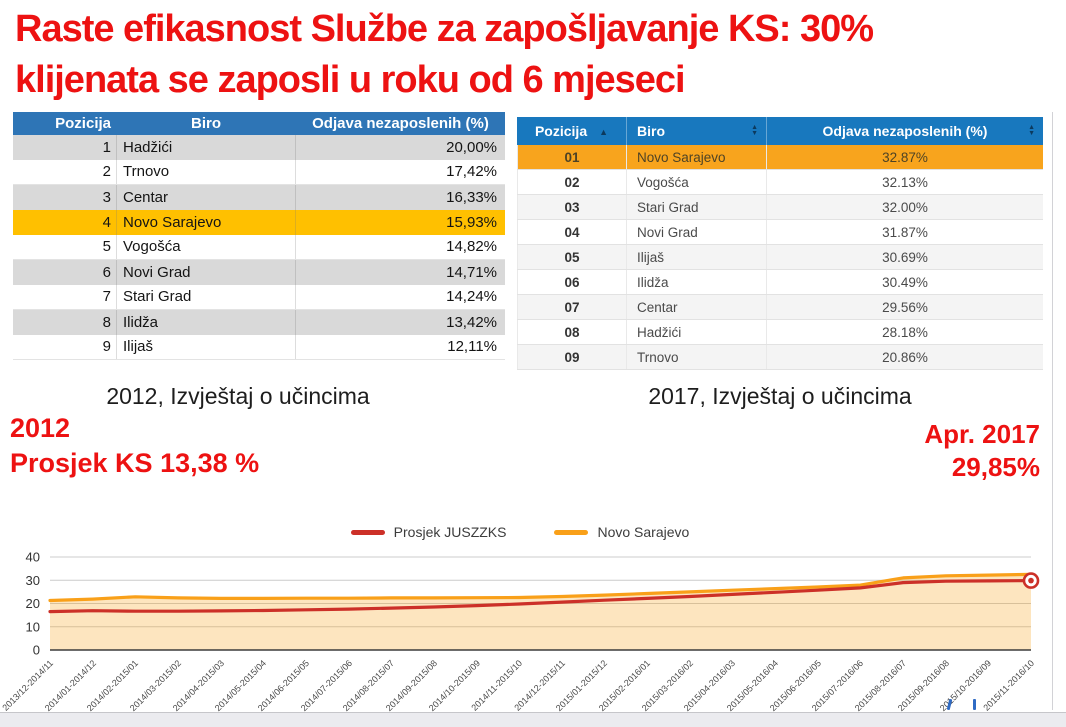  I want to click on y-tick-label-0: 0, so click(36, 650).